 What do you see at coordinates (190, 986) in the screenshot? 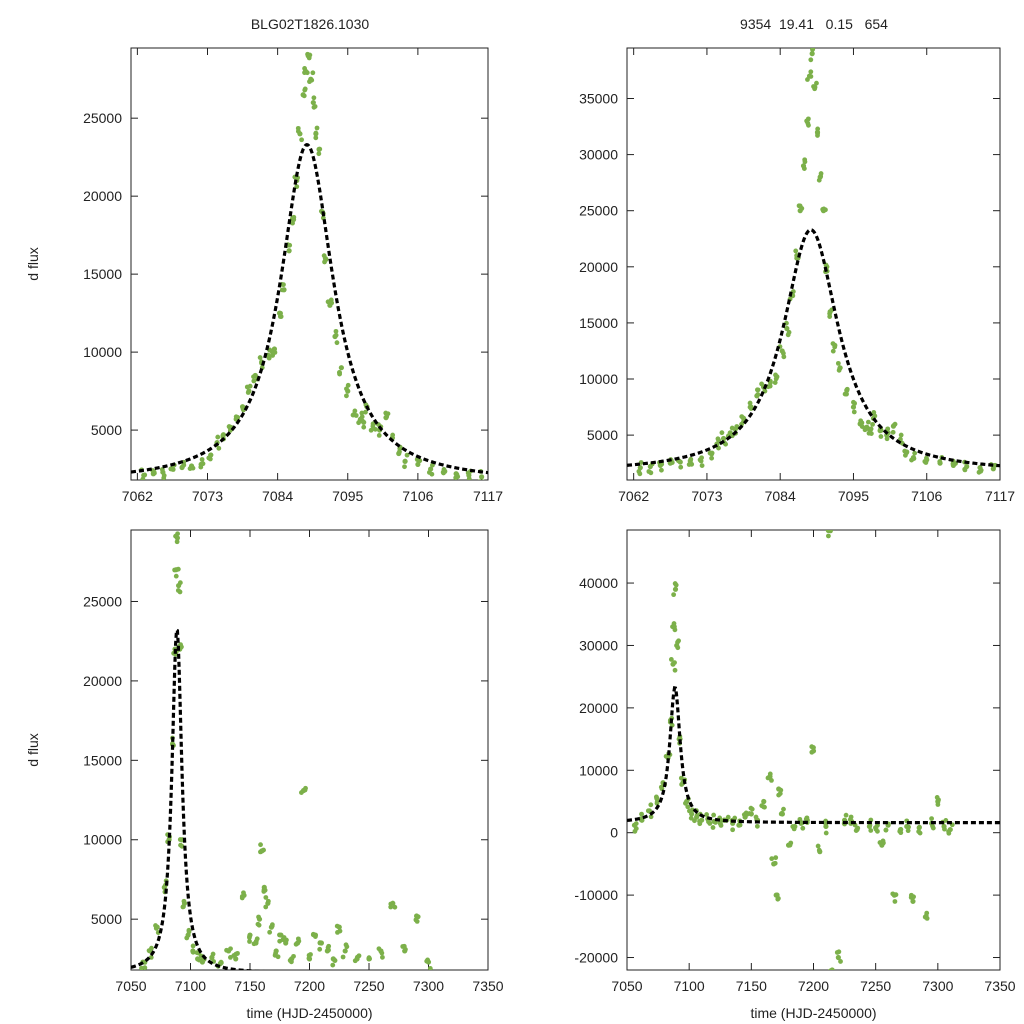
I see `x-tick-label: 7100` at bounding box center [190, 986].